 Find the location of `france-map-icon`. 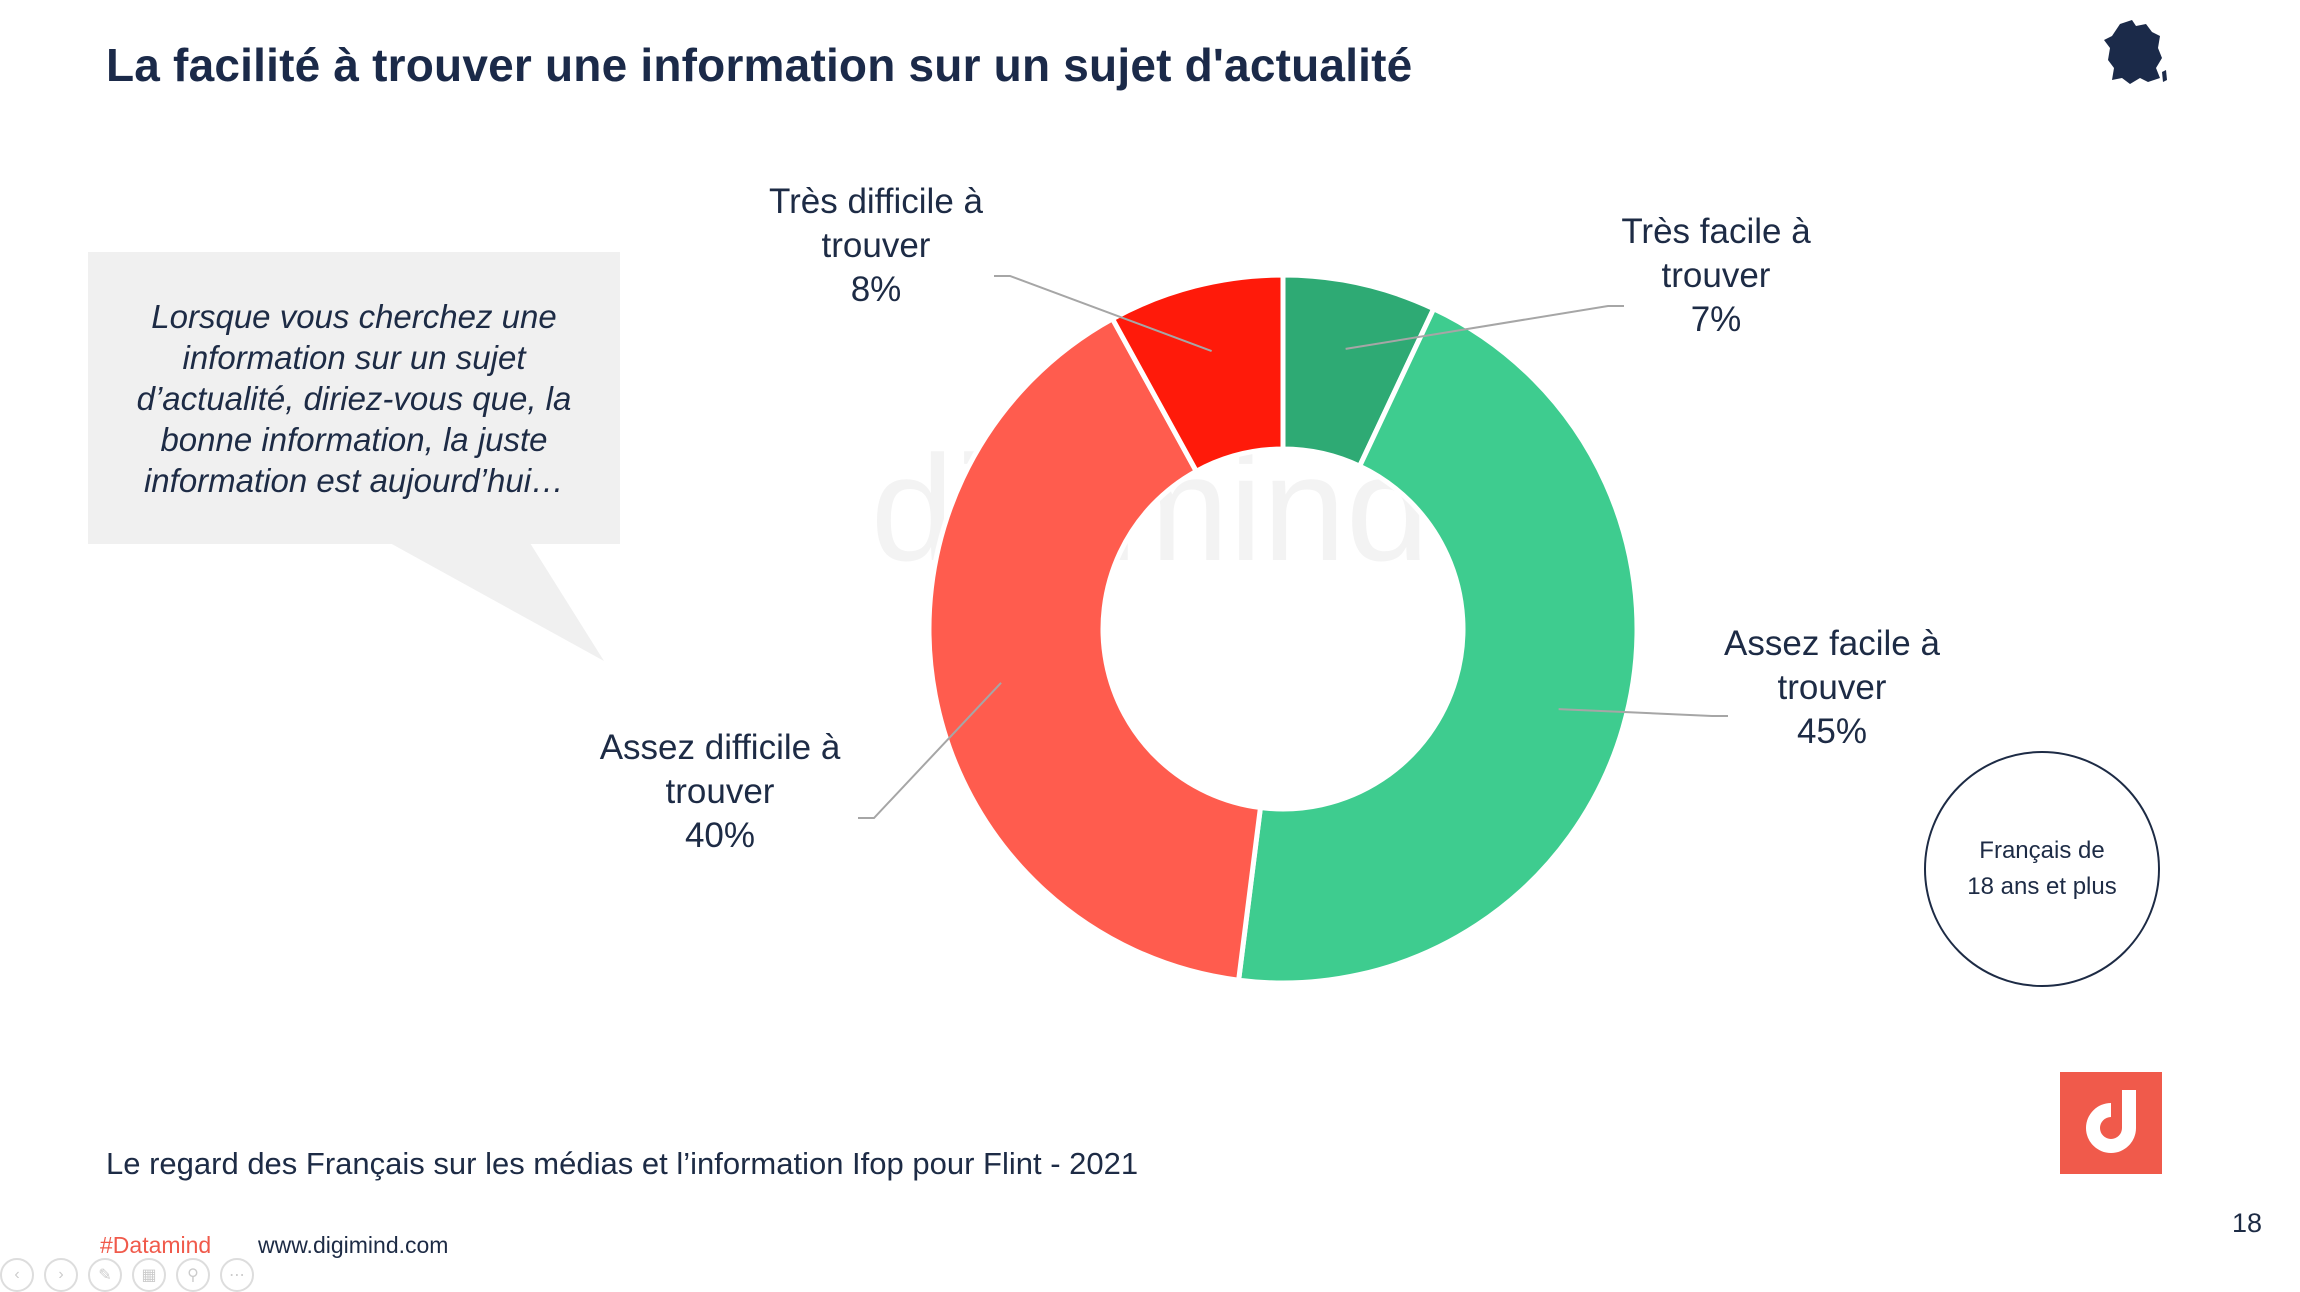

france-map-icon is located at coordinates (2135, 52).